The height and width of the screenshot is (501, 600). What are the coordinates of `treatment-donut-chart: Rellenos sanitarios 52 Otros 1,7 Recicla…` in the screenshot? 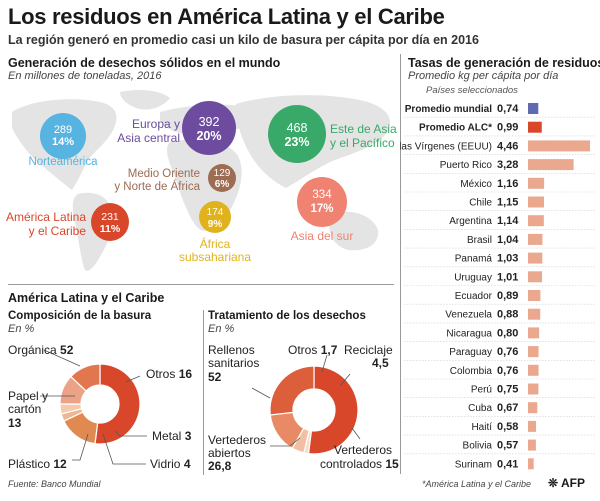 It's located at (303, 408).